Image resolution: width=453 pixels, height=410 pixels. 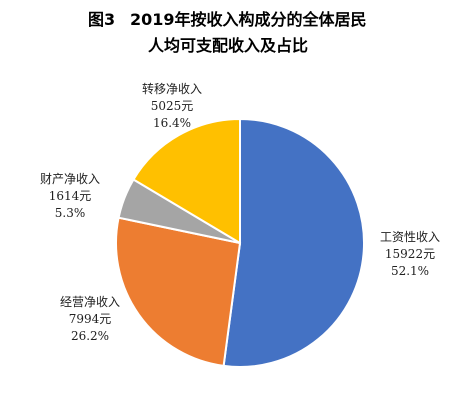 I want to click on chart-title: 图3 2019年按收入构成分的全体居民 人均可支配收入及占比, so click(x=226, y=38).